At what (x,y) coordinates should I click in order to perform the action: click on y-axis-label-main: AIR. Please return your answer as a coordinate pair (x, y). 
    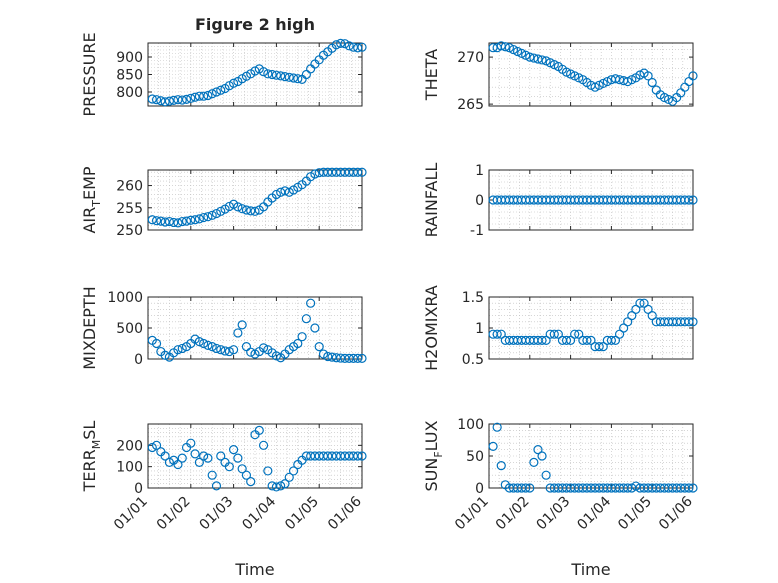
    Looking at the image, I should click on (89, 220).